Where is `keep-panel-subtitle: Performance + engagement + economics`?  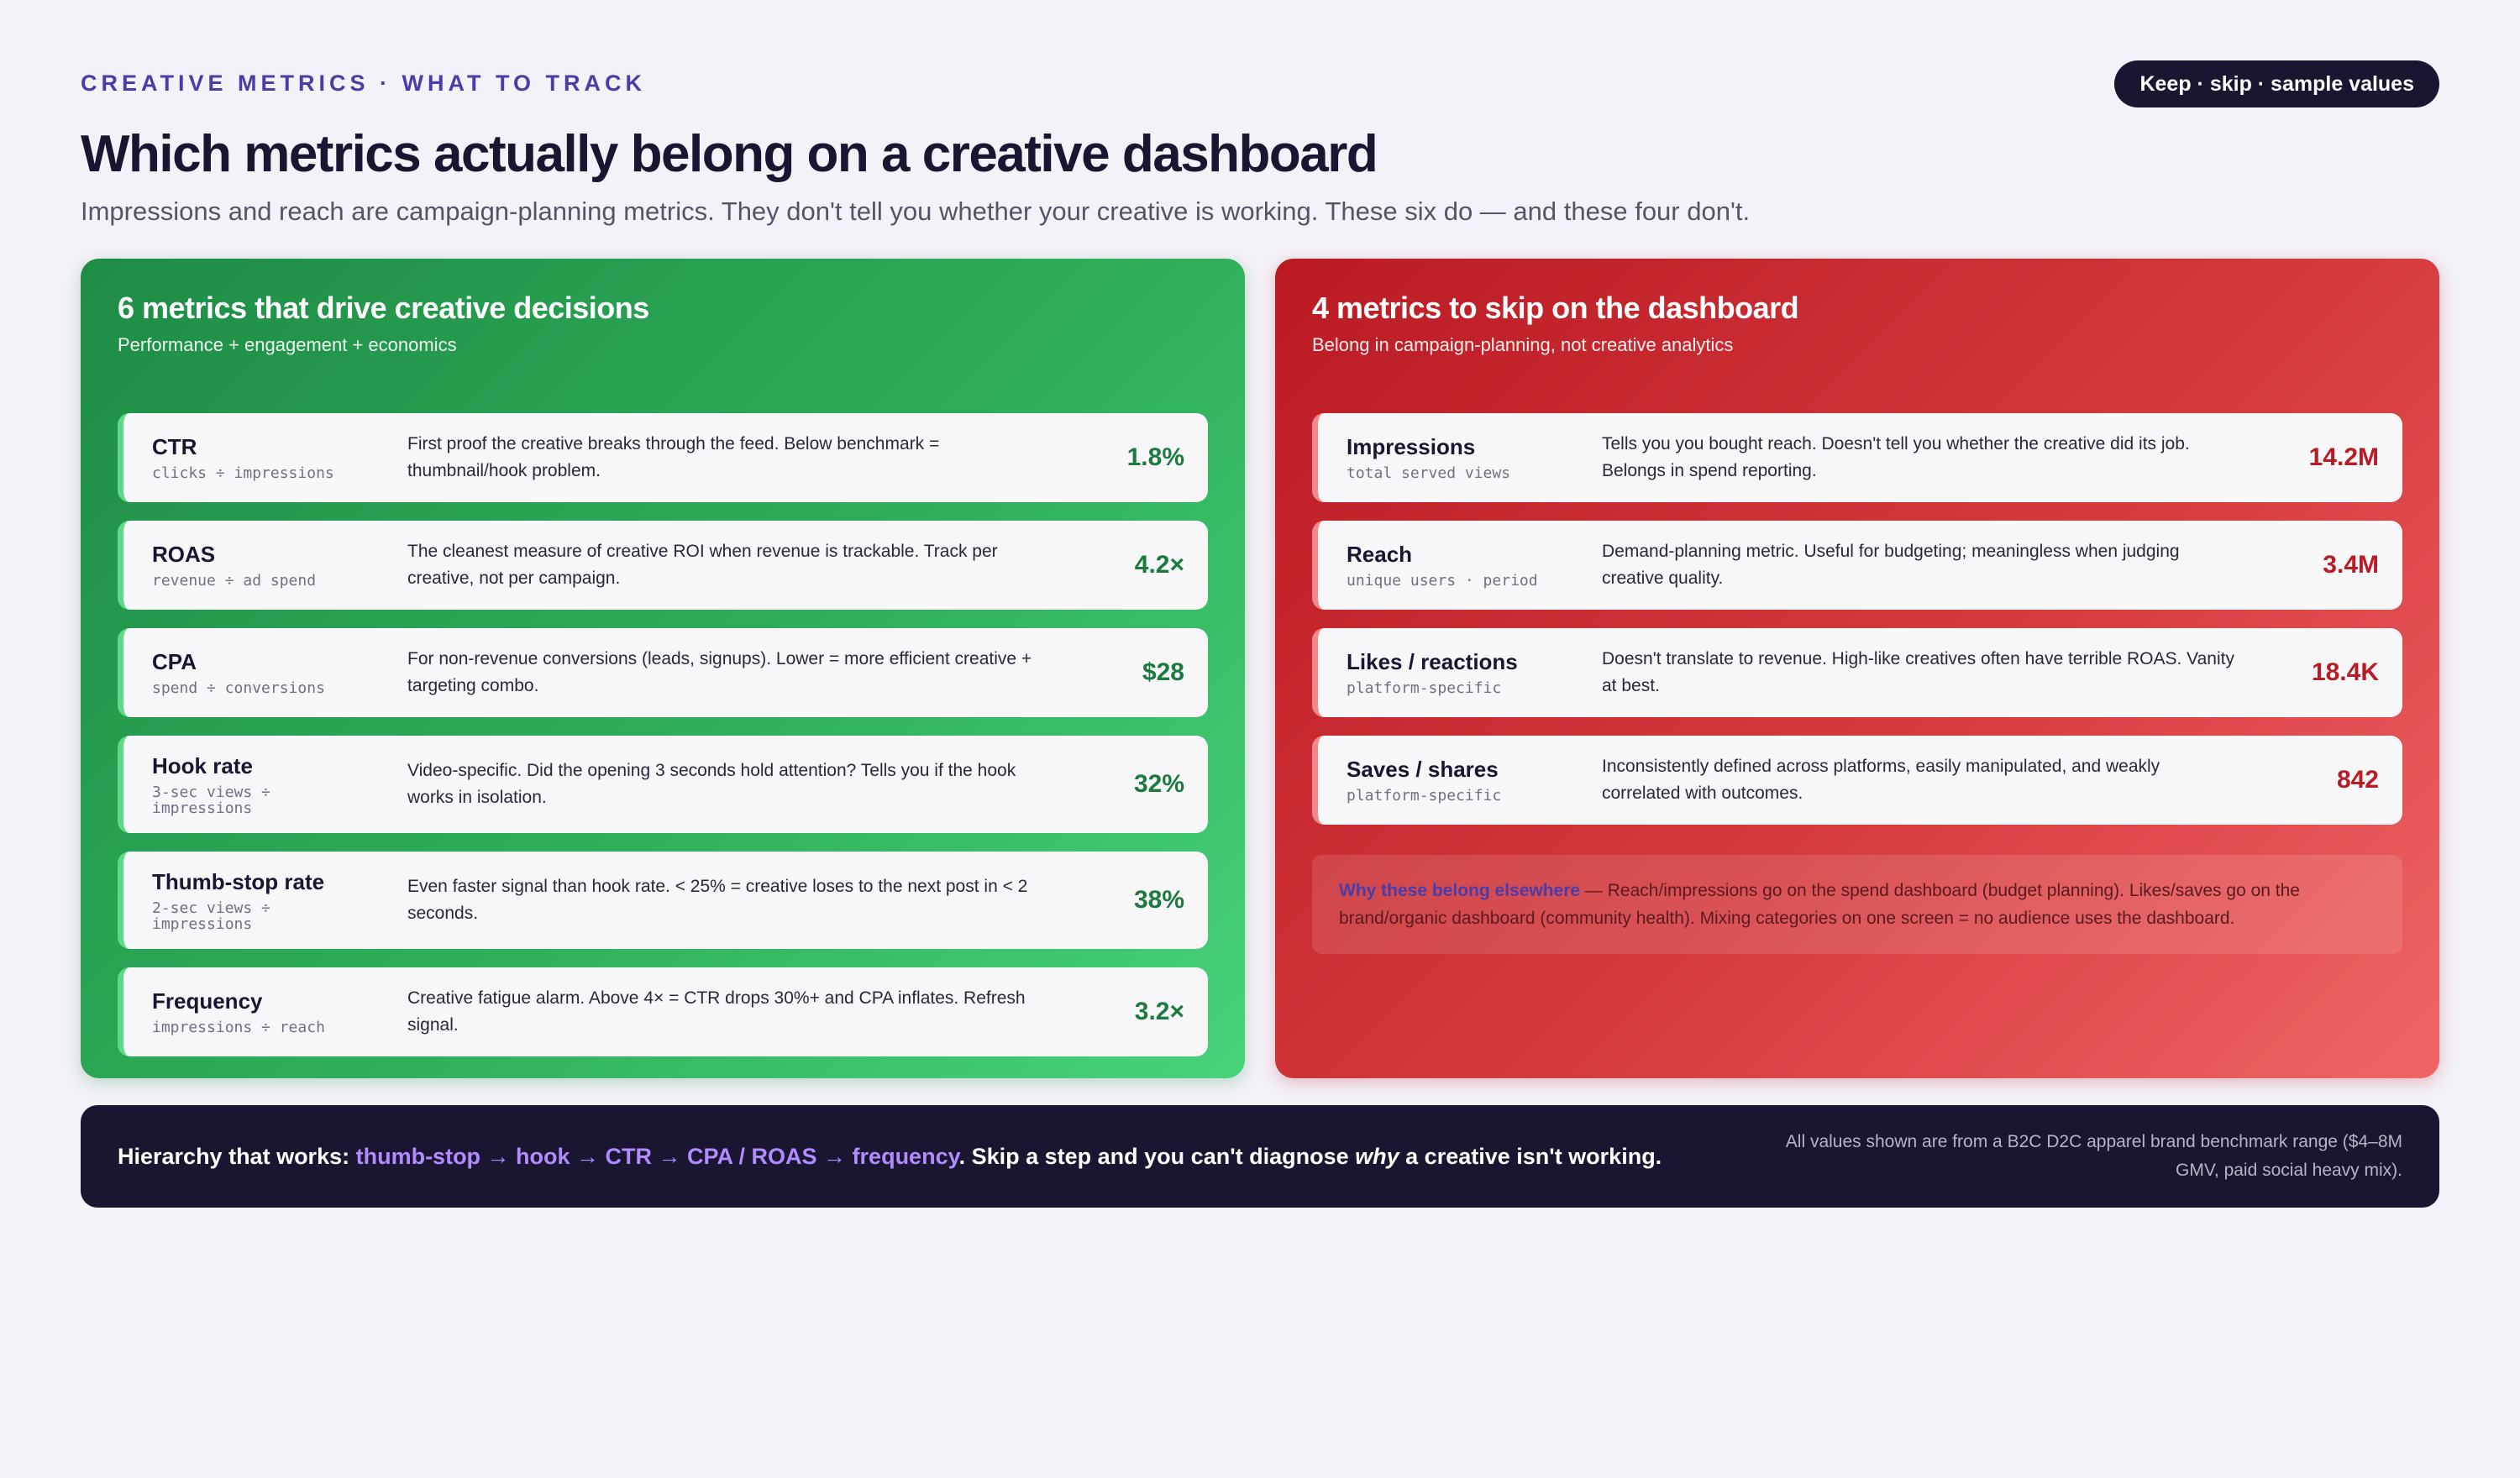 keep-panel-subtitle: Performance + engagement + economics is located at coordinates (287, 344).